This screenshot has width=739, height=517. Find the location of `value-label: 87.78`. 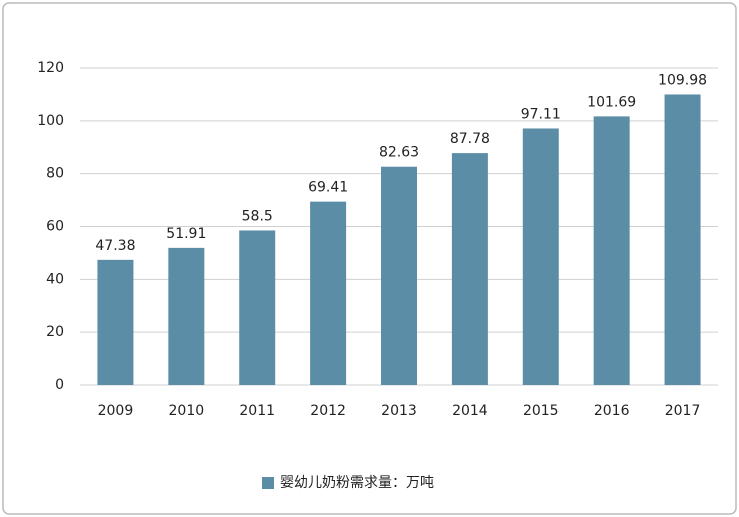

value-label: 87.78 is located at coordinates (470, 139).